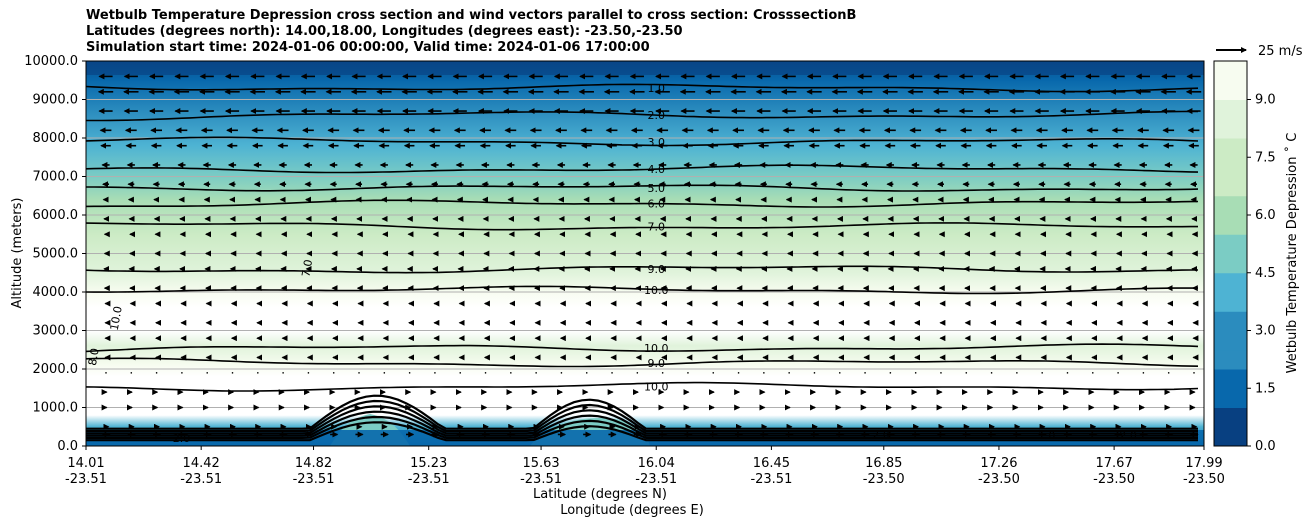  Describe the element at coordinates (56, 177) in the screenshot. I see `y-tick-label: 7000.0` at that location.